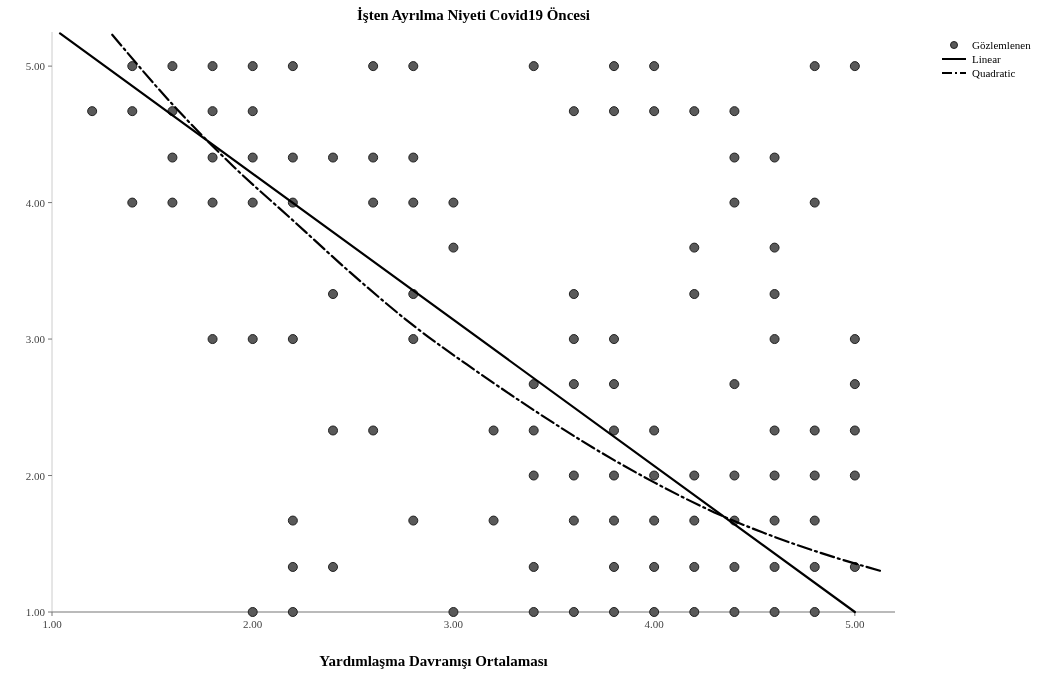 The height and width of the screenshot is (688, 1062). What do you see at coordinates (987, 59) in the screenshot?
I see `legend-label: Linear` at bounding box center [987, 59].